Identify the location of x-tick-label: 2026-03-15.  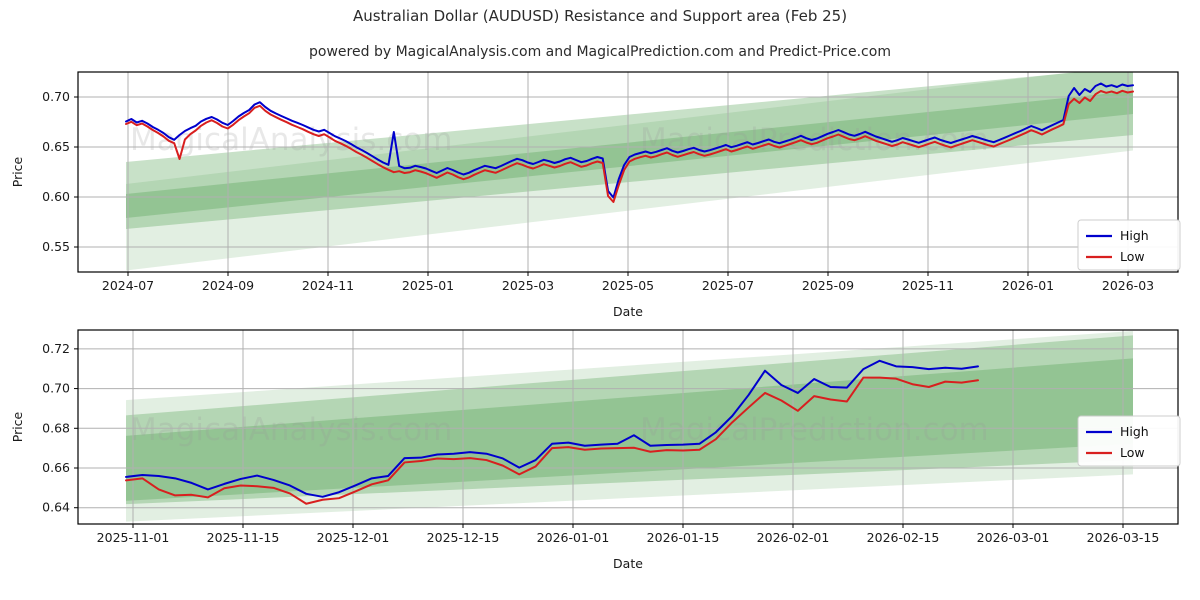
(1123, 537).